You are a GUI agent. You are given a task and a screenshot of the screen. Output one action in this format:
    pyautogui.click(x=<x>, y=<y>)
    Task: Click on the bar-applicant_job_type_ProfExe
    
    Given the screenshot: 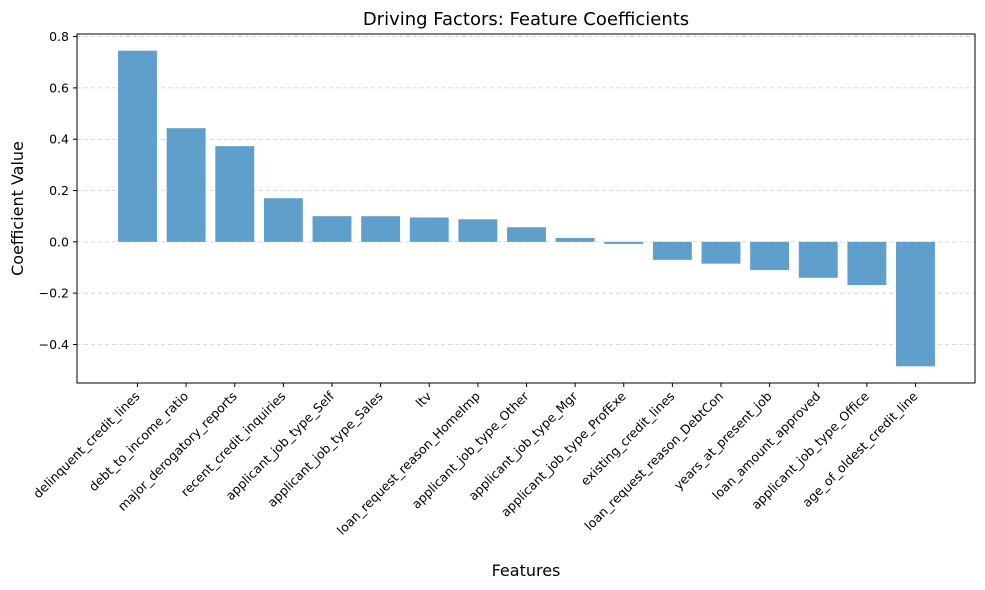 What is the action you would take?
    pyautogui.click(x=624, y=242)
    